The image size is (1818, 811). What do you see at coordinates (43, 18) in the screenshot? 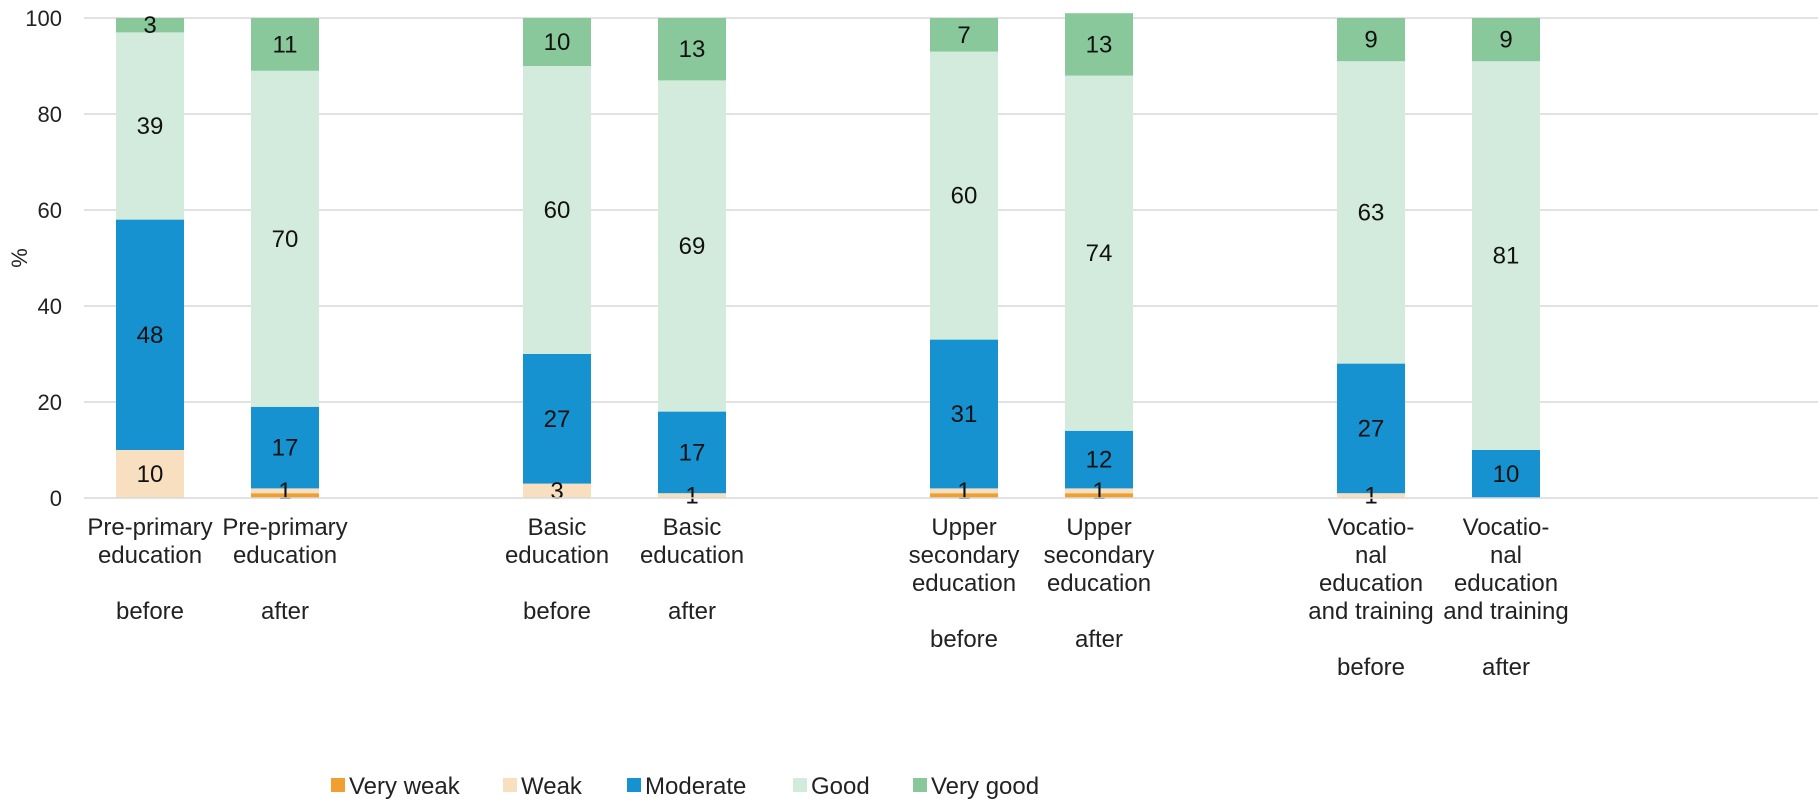
I see `y-tick-label: 100` at bounding box center [43, 18].